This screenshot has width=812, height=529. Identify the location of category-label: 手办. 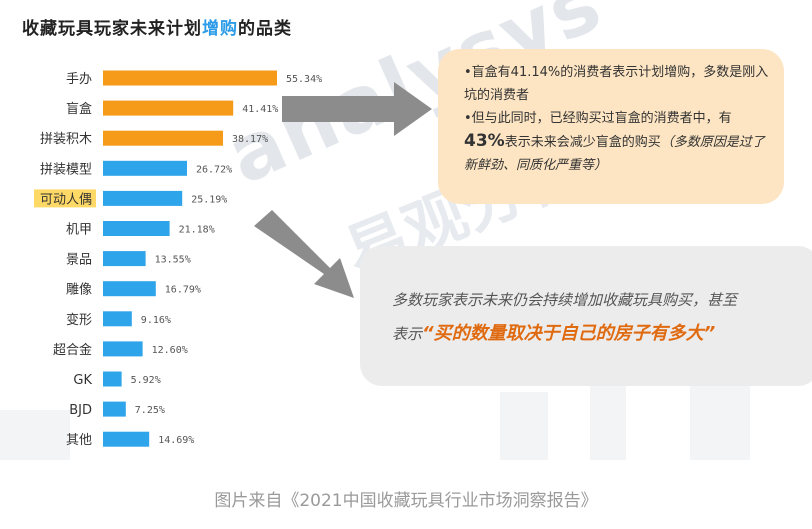
(79, 79).